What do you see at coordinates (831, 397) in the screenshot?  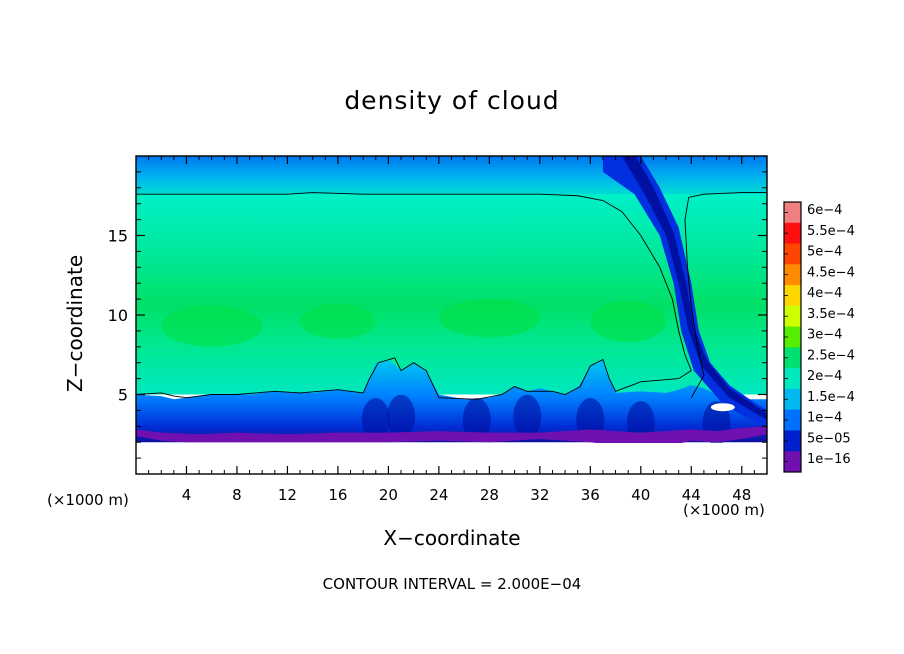 I see `colorbar-label: 1.5e−4` at bounding box center [831, 397].